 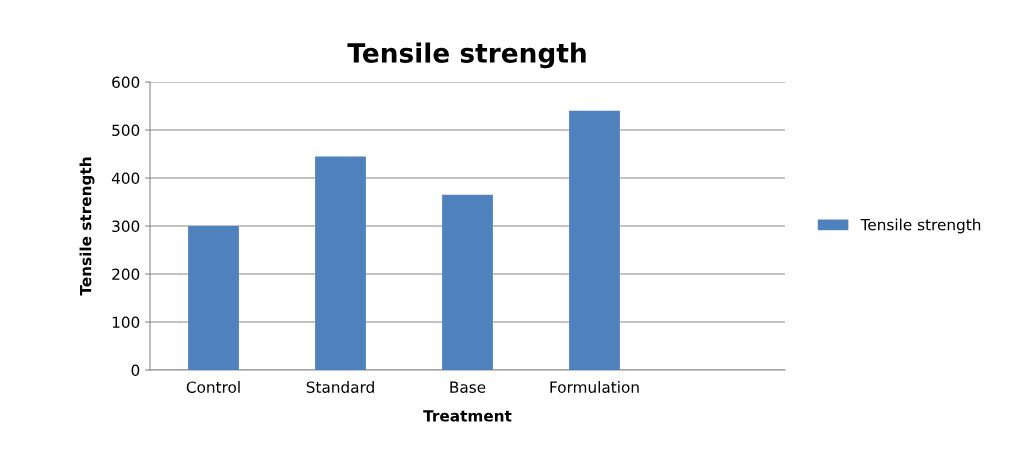 What do you see at coordinates (468, 387) in the screenshot?
I see `x-tick-label: Base` at bounding box center [468, 387].